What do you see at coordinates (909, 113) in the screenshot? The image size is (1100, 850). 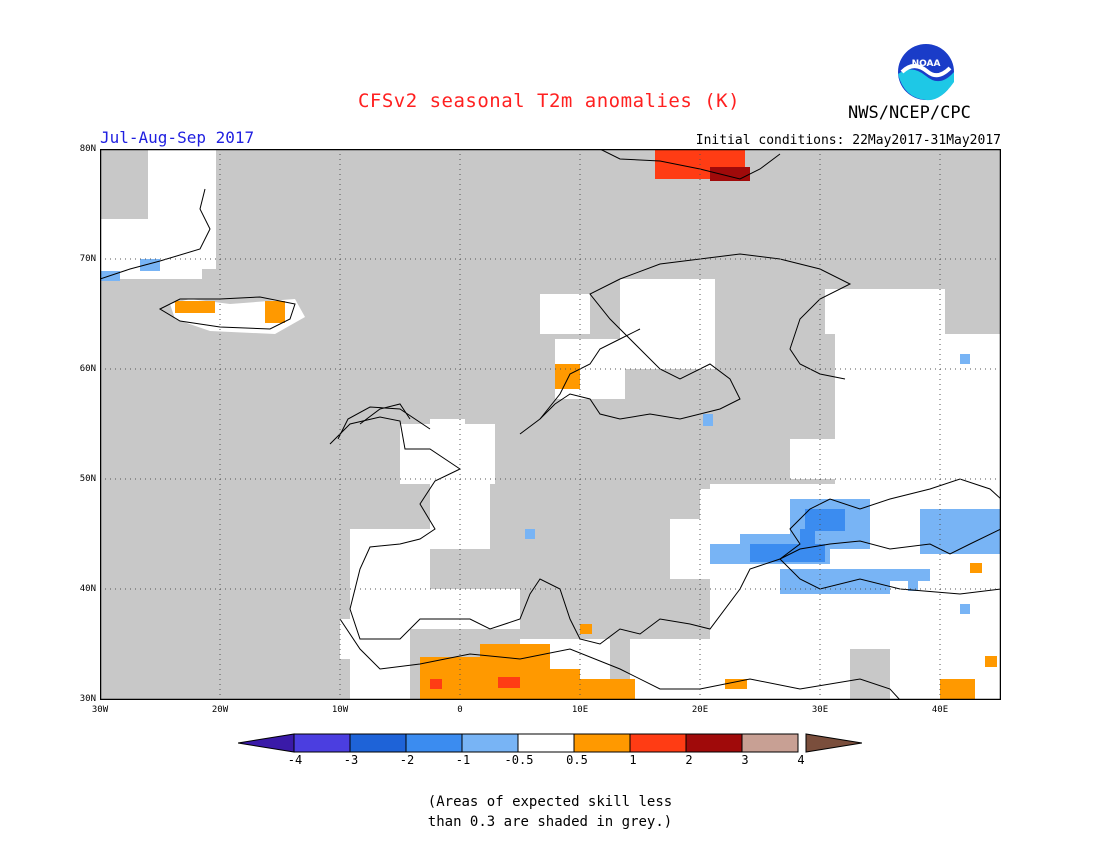 I see `agency-label: NWS/NCEP/CPC` at bounding box center [909, 113].